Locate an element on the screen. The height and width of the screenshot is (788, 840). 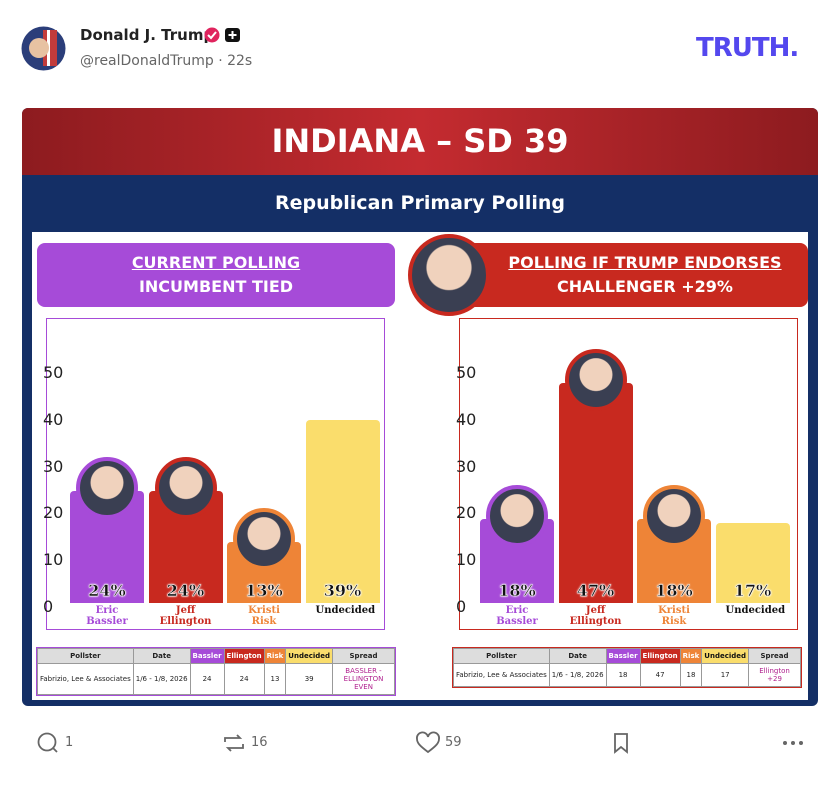
heading: POLLING IF TRUMP ENDORSES is located at coordinates (645, 262).